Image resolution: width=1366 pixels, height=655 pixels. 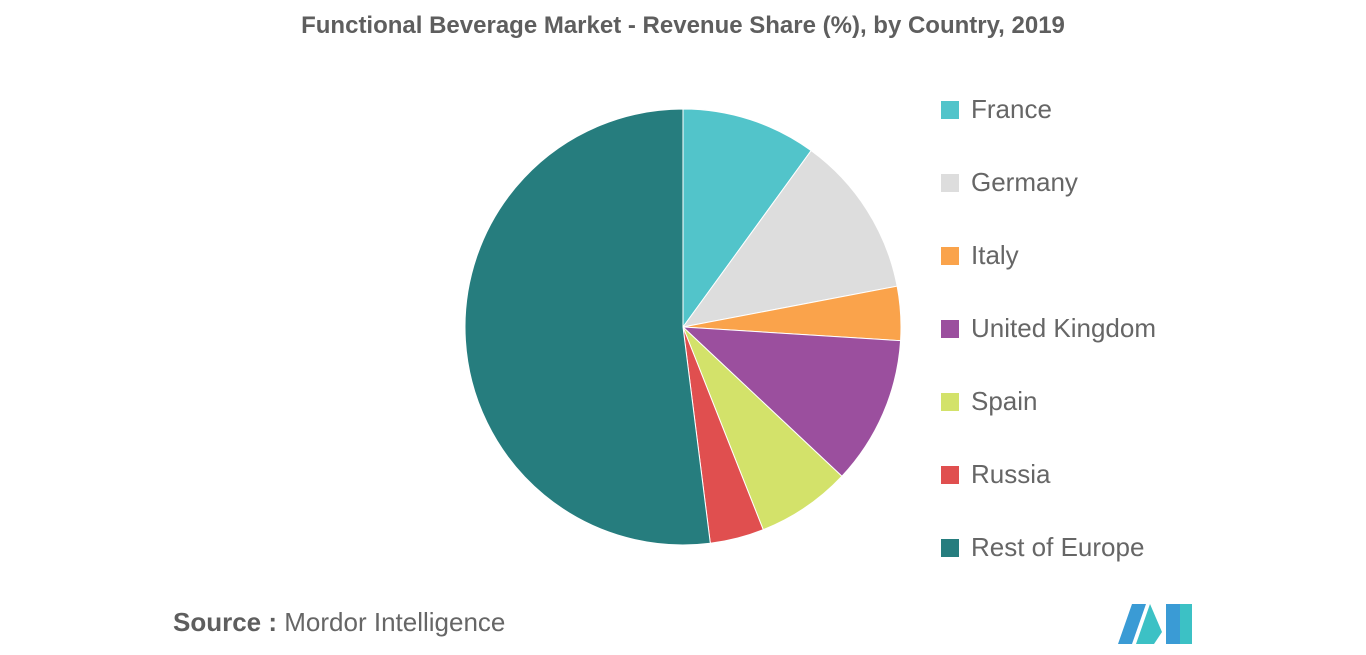 What do you see at coordinates (1155, 624) in the screenshot?
I see `mordor-intelligence-logo-icon` at bounding box center [1155, 624].